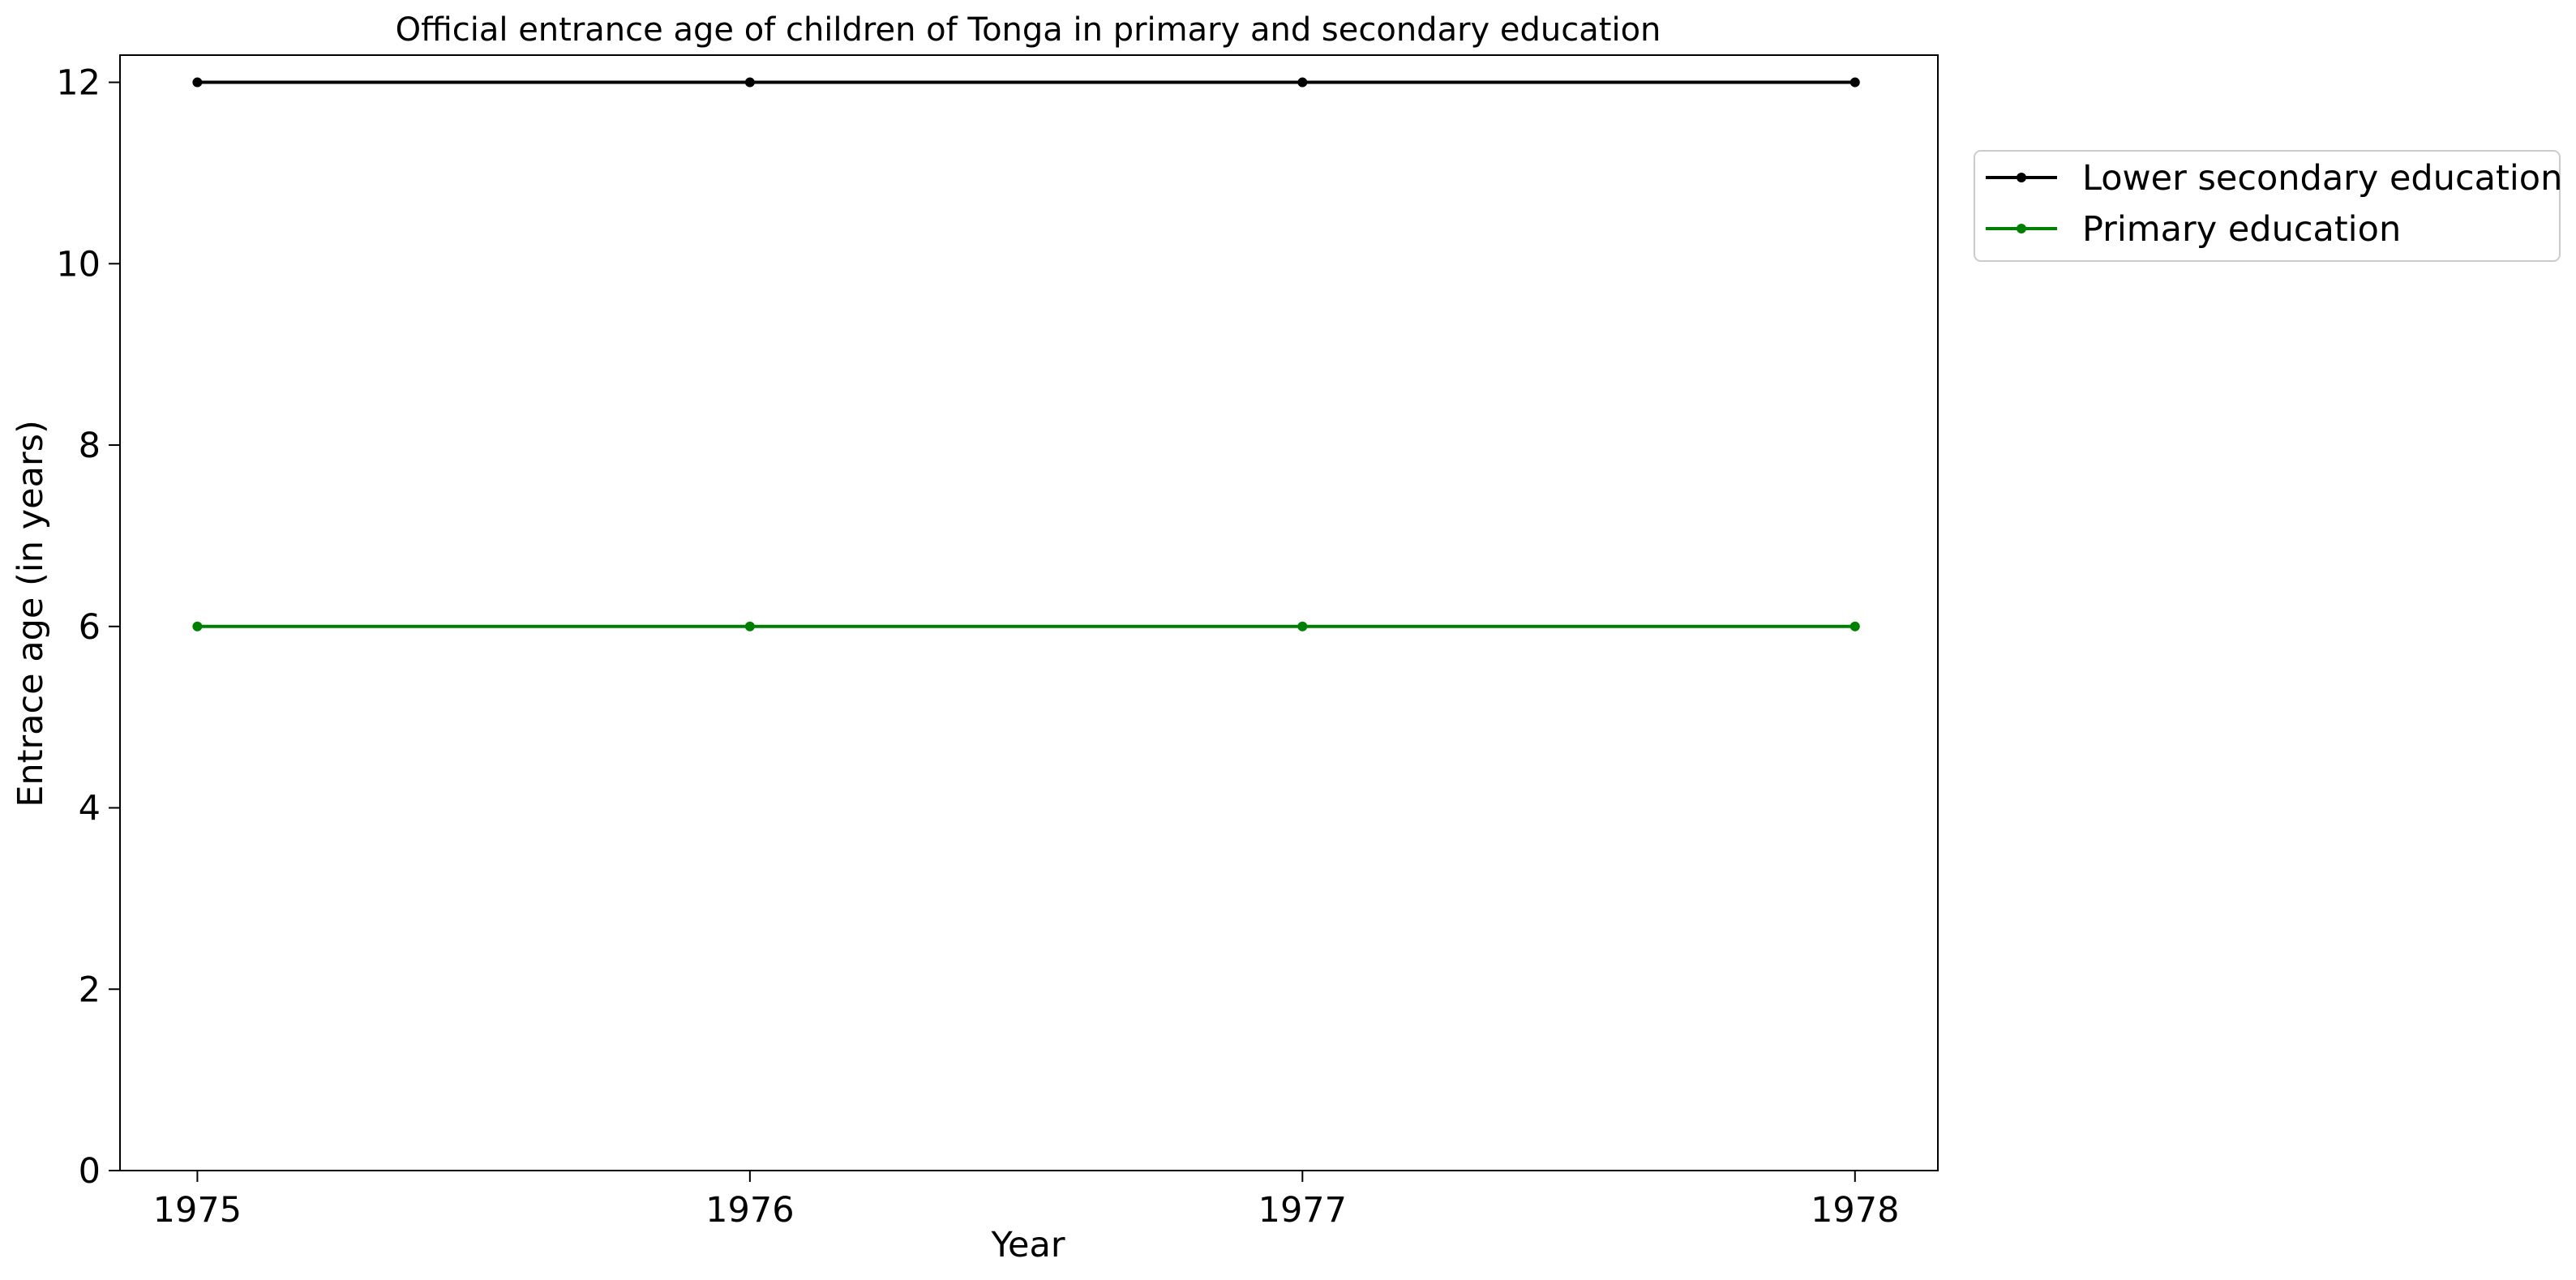 The width and height of the screenshot is (2576, 1280). Describe the element at coordinates (1026, 1201) in the screenshot. I see `x-axis-ticks: 1975 1976 1977 1978` at that location.